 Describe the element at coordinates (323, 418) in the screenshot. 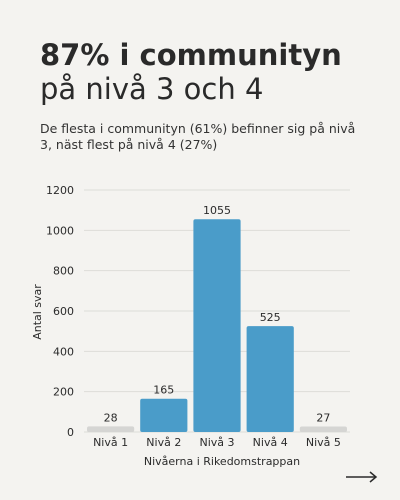

I see `bar-value-label: 27` at that location.